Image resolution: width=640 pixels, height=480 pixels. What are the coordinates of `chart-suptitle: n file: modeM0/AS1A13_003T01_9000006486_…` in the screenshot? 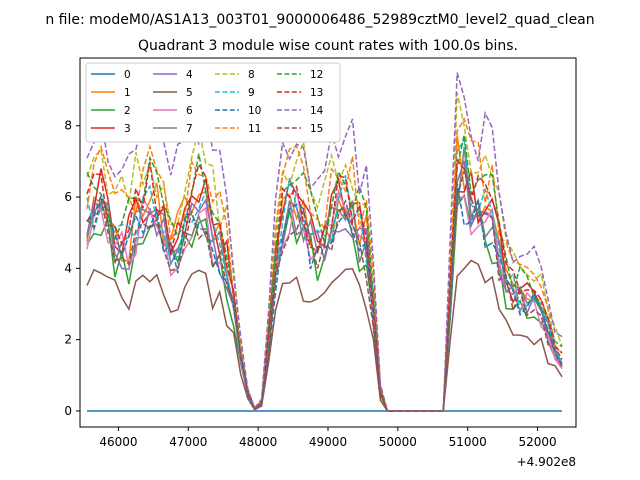 It's located at (319, 20).